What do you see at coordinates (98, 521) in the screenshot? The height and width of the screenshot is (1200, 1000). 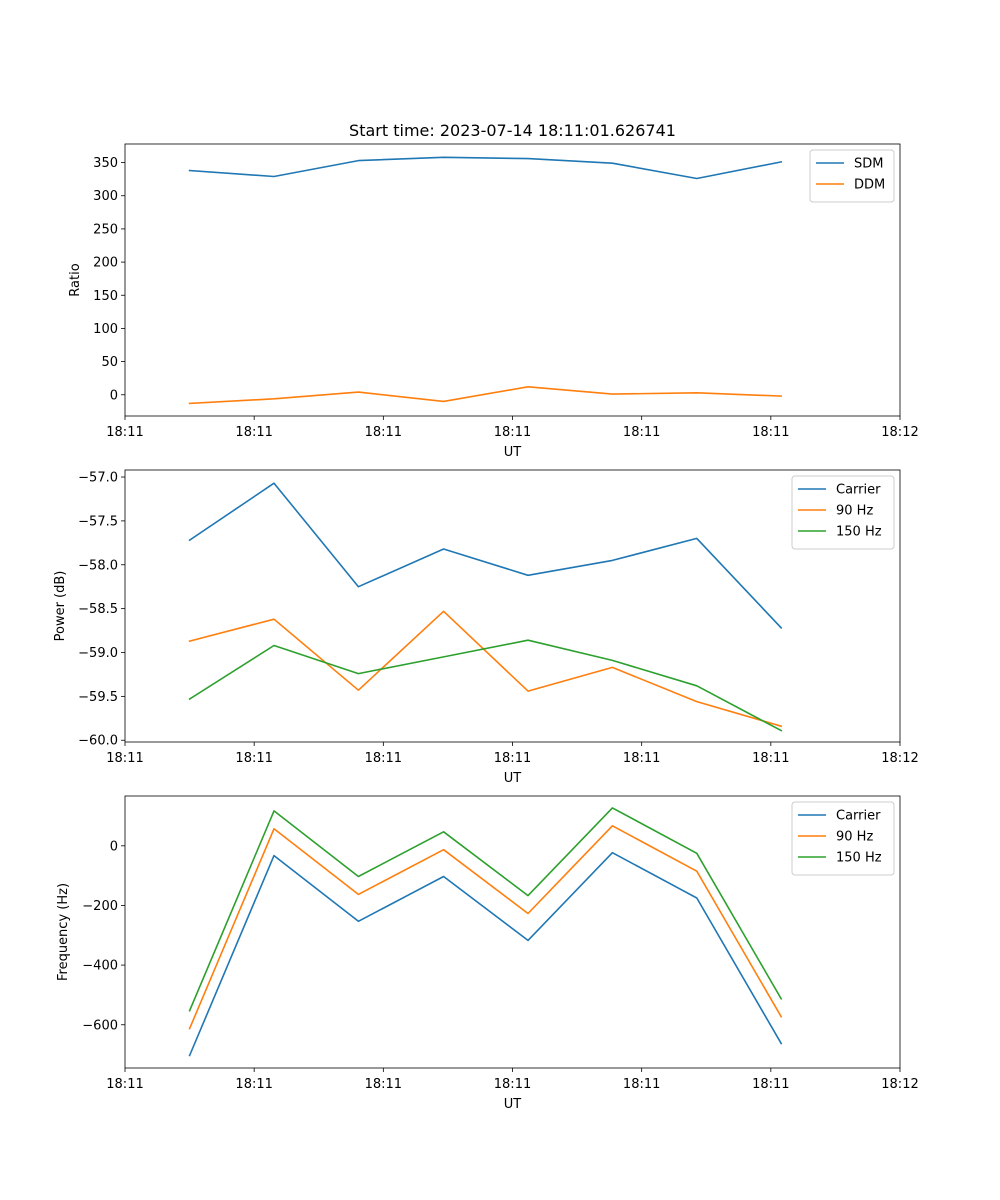 I see `power-y-tick-label: −57.5` at bounding box center [98, 521].